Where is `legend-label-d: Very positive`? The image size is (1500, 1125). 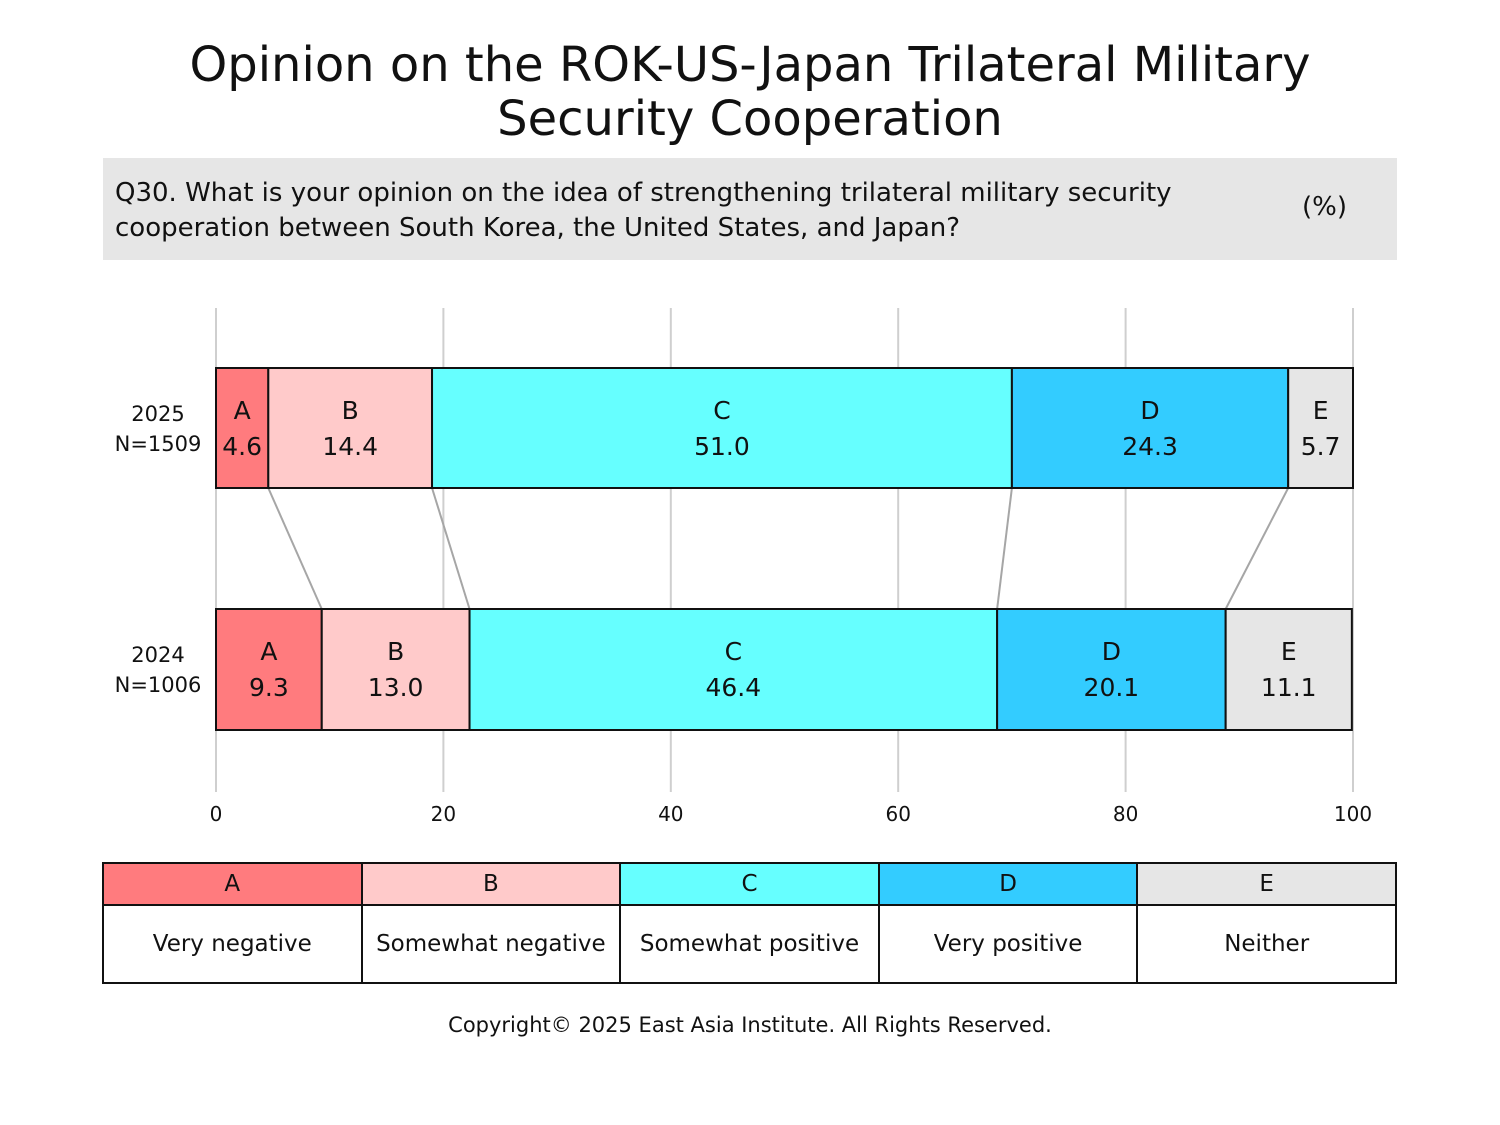 legend-label-d: Very positive is located at coordinates (1008, 944).